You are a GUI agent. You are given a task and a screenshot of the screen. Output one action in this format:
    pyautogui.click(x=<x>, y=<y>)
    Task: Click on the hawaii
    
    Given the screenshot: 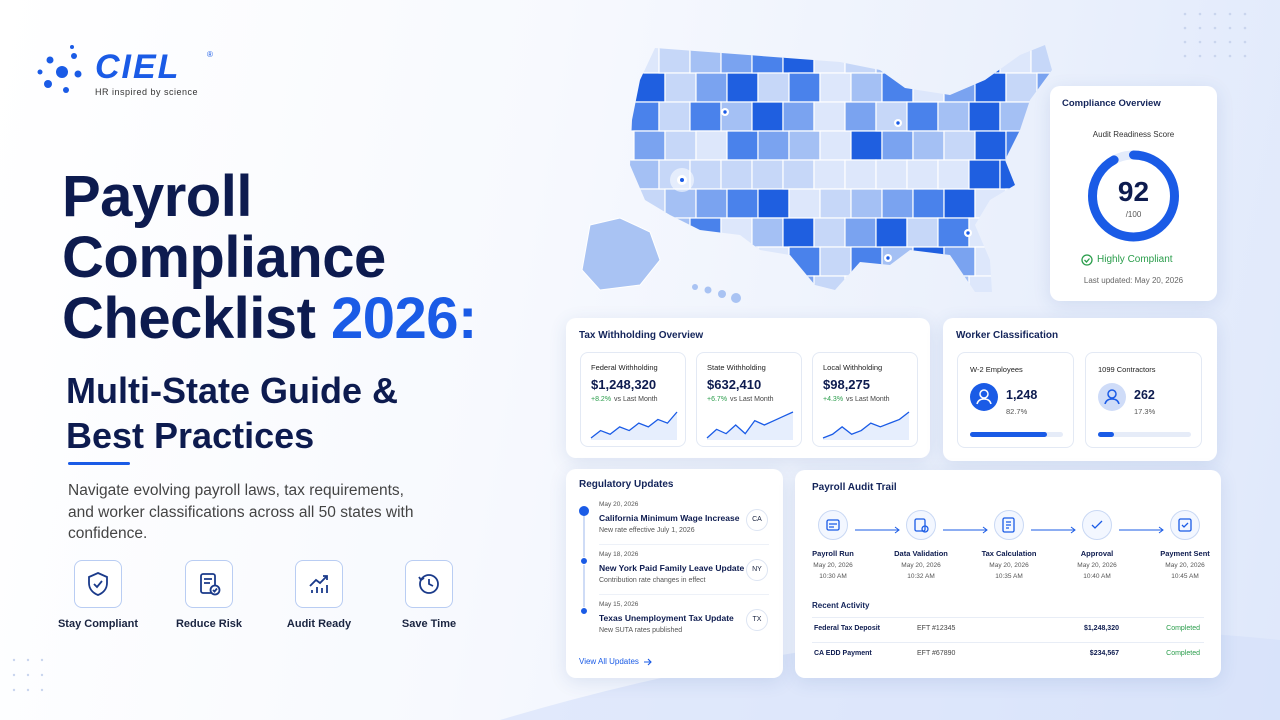 What is the action you would take?
    pyautogui.click(x=716, y=293)
    